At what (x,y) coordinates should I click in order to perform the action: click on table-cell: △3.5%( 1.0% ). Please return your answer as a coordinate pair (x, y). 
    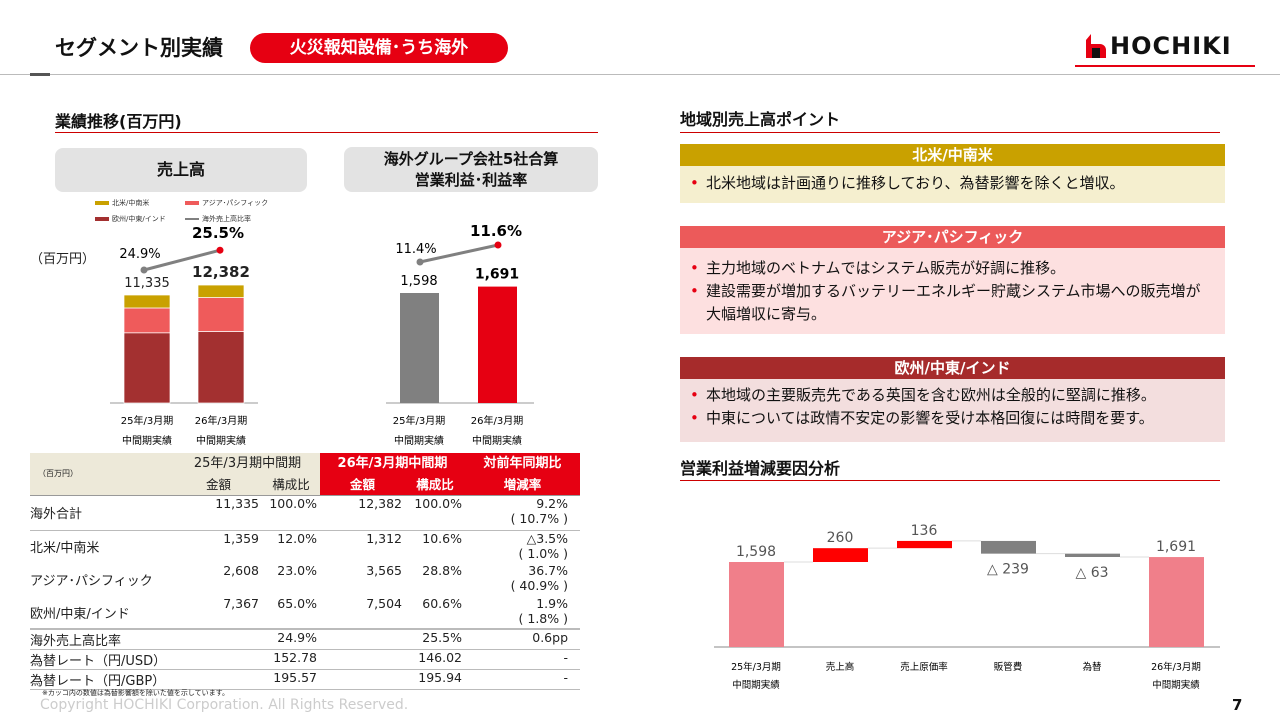
    Looking at the image, I should click on (543, 545).